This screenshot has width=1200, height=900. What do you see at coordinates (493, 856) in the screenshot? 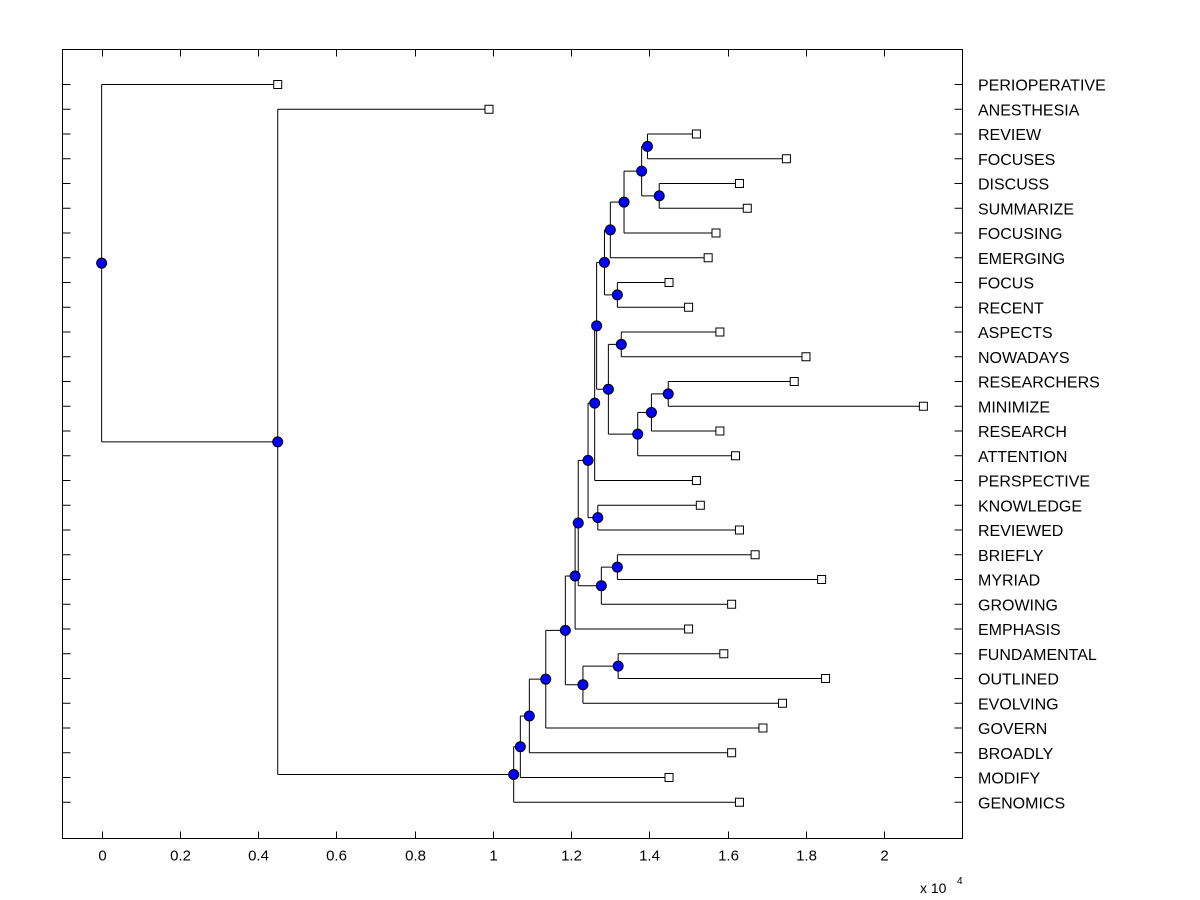
I see `x-tick-label: 1` at bounding box center [493, 856].